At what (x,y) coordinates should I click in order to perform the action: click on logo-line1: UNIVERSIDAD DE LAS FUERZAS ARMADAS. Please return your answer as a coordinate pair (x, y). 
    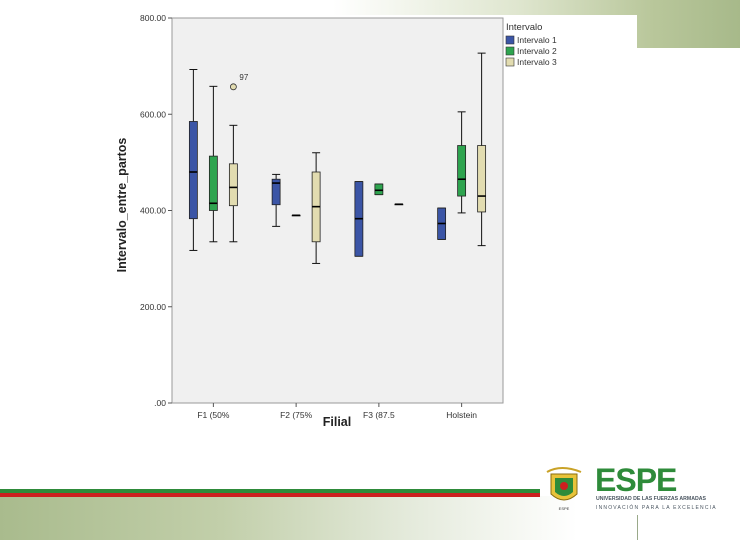
    Looking at the image, I should click on (651, 499).